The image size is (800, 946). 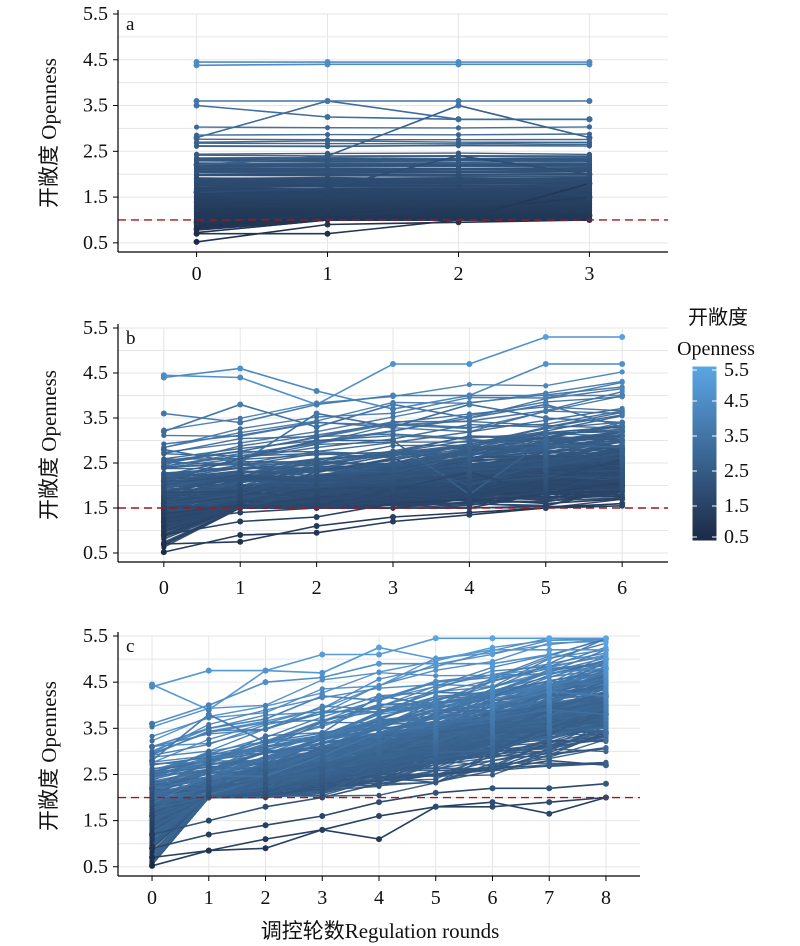 What do you see at coordinates (393, 445) in the screenshot?
I see `representative-series` at bounding box center [393, 445].